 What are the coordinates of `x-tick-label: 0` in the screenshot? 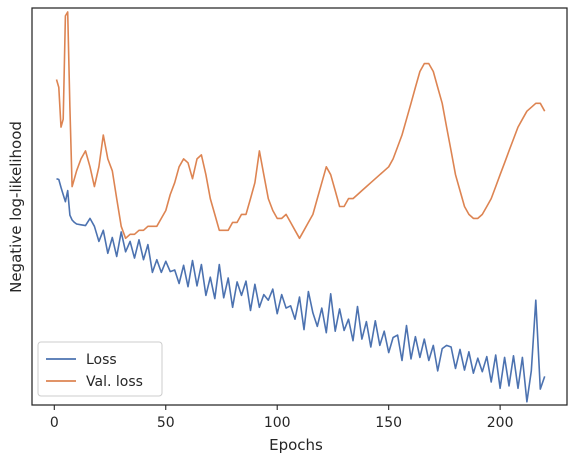 It's located at (54, 423).